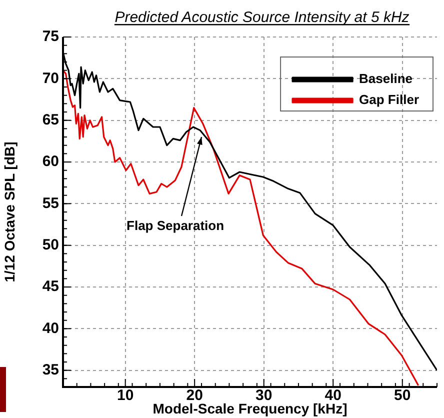 Image resolution: width=444 pixels, height=418 pixels. What do you see at coordinates (125, 395) in the screenshot?
I see `x-tick-label: 10` at bounding box center [125, 395].